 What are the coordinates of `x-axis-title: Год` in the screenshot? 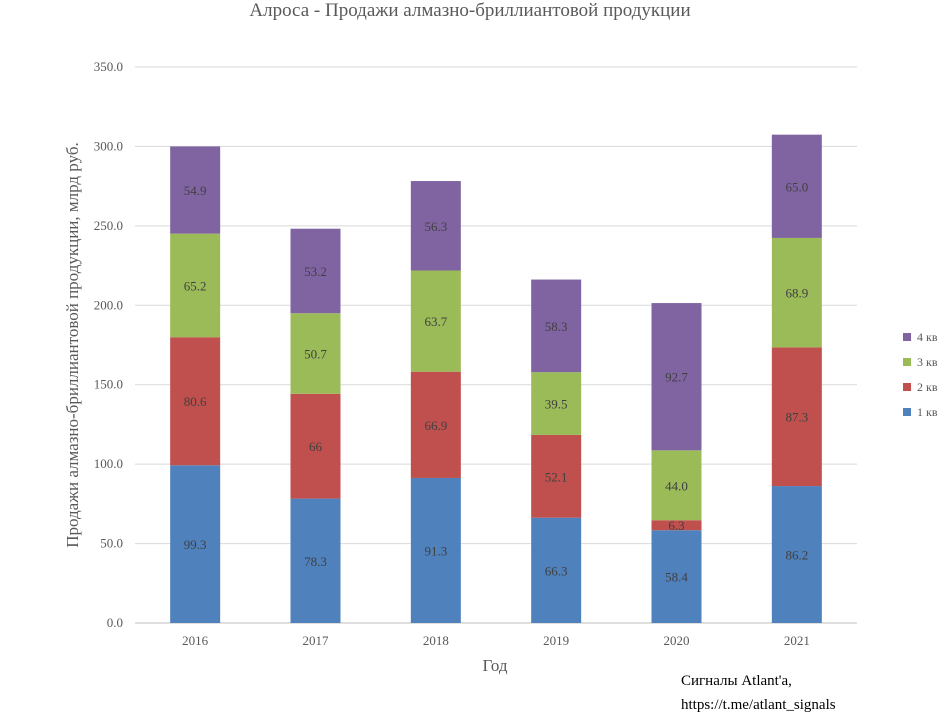 It's located at (495, 665).